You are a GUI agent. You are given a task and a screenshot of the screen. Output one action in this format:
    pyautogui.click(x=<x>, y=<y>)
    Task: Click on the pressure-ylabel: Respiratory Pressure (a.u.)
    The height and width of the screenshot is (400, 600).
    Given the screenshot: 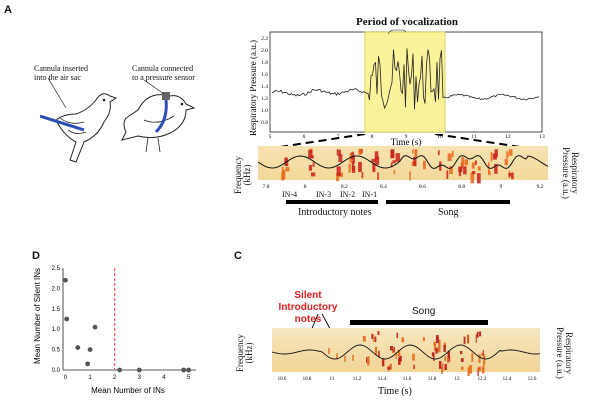 What is the action you would take?
    pyautogui.click(x=254, y=88)
    